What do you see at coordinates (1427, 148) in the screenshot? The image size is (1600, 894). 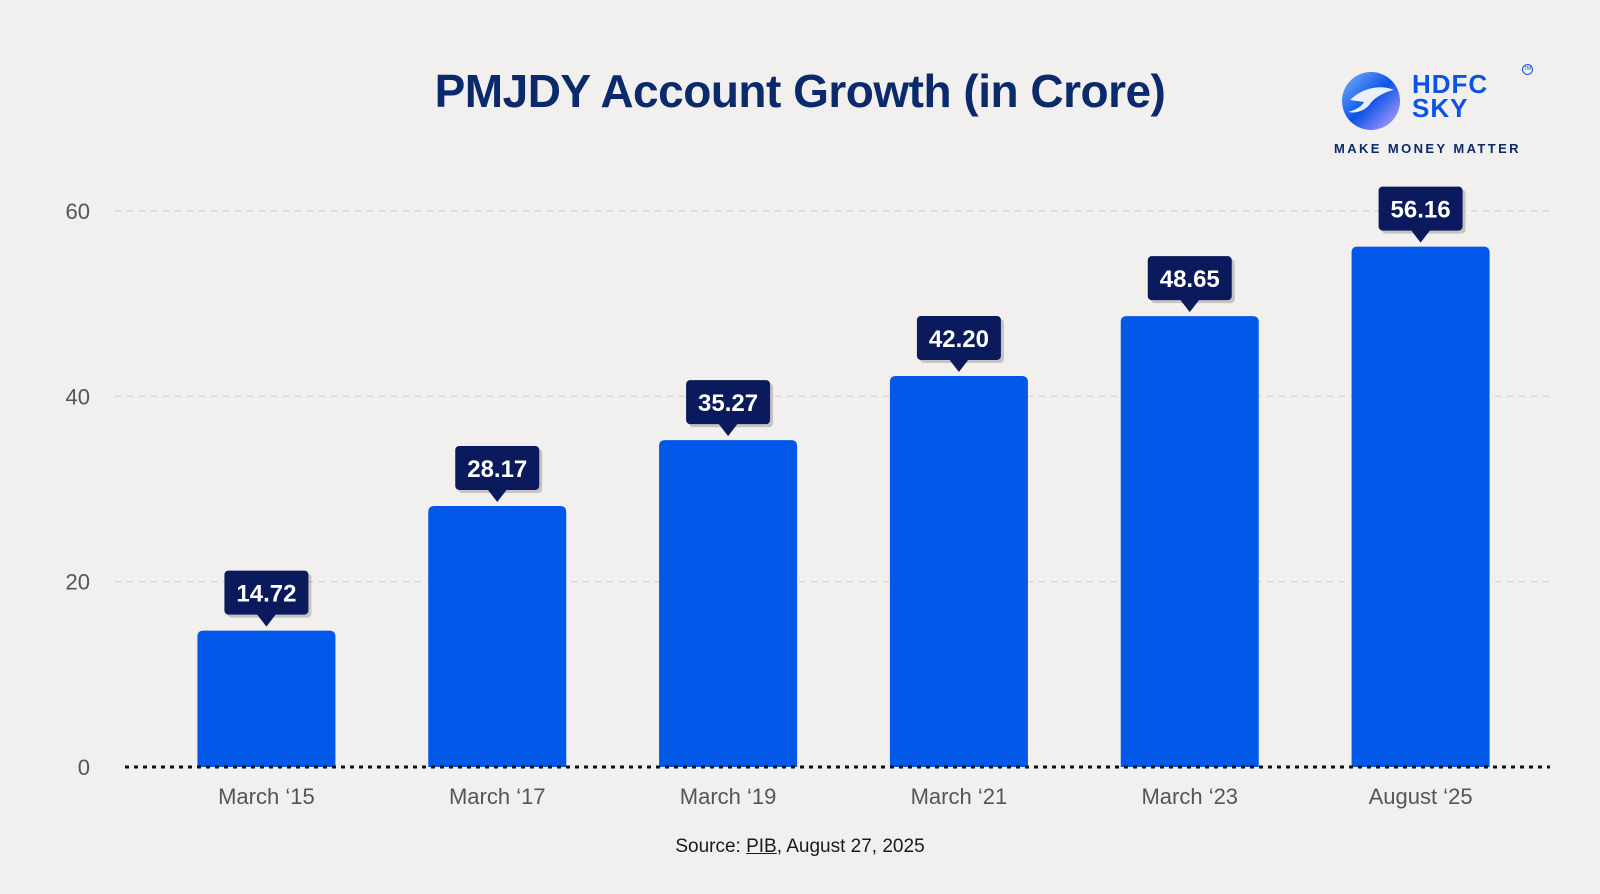 I see `brand-tagline: MAKE MONEY MATTER` at bounding box center [1427, 148].